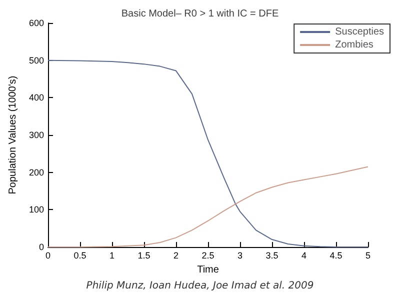  What do you see at coordinates (304, 255) in the screenshot?
I see `x-tick-label: 4` at bounding box center [304, 255].